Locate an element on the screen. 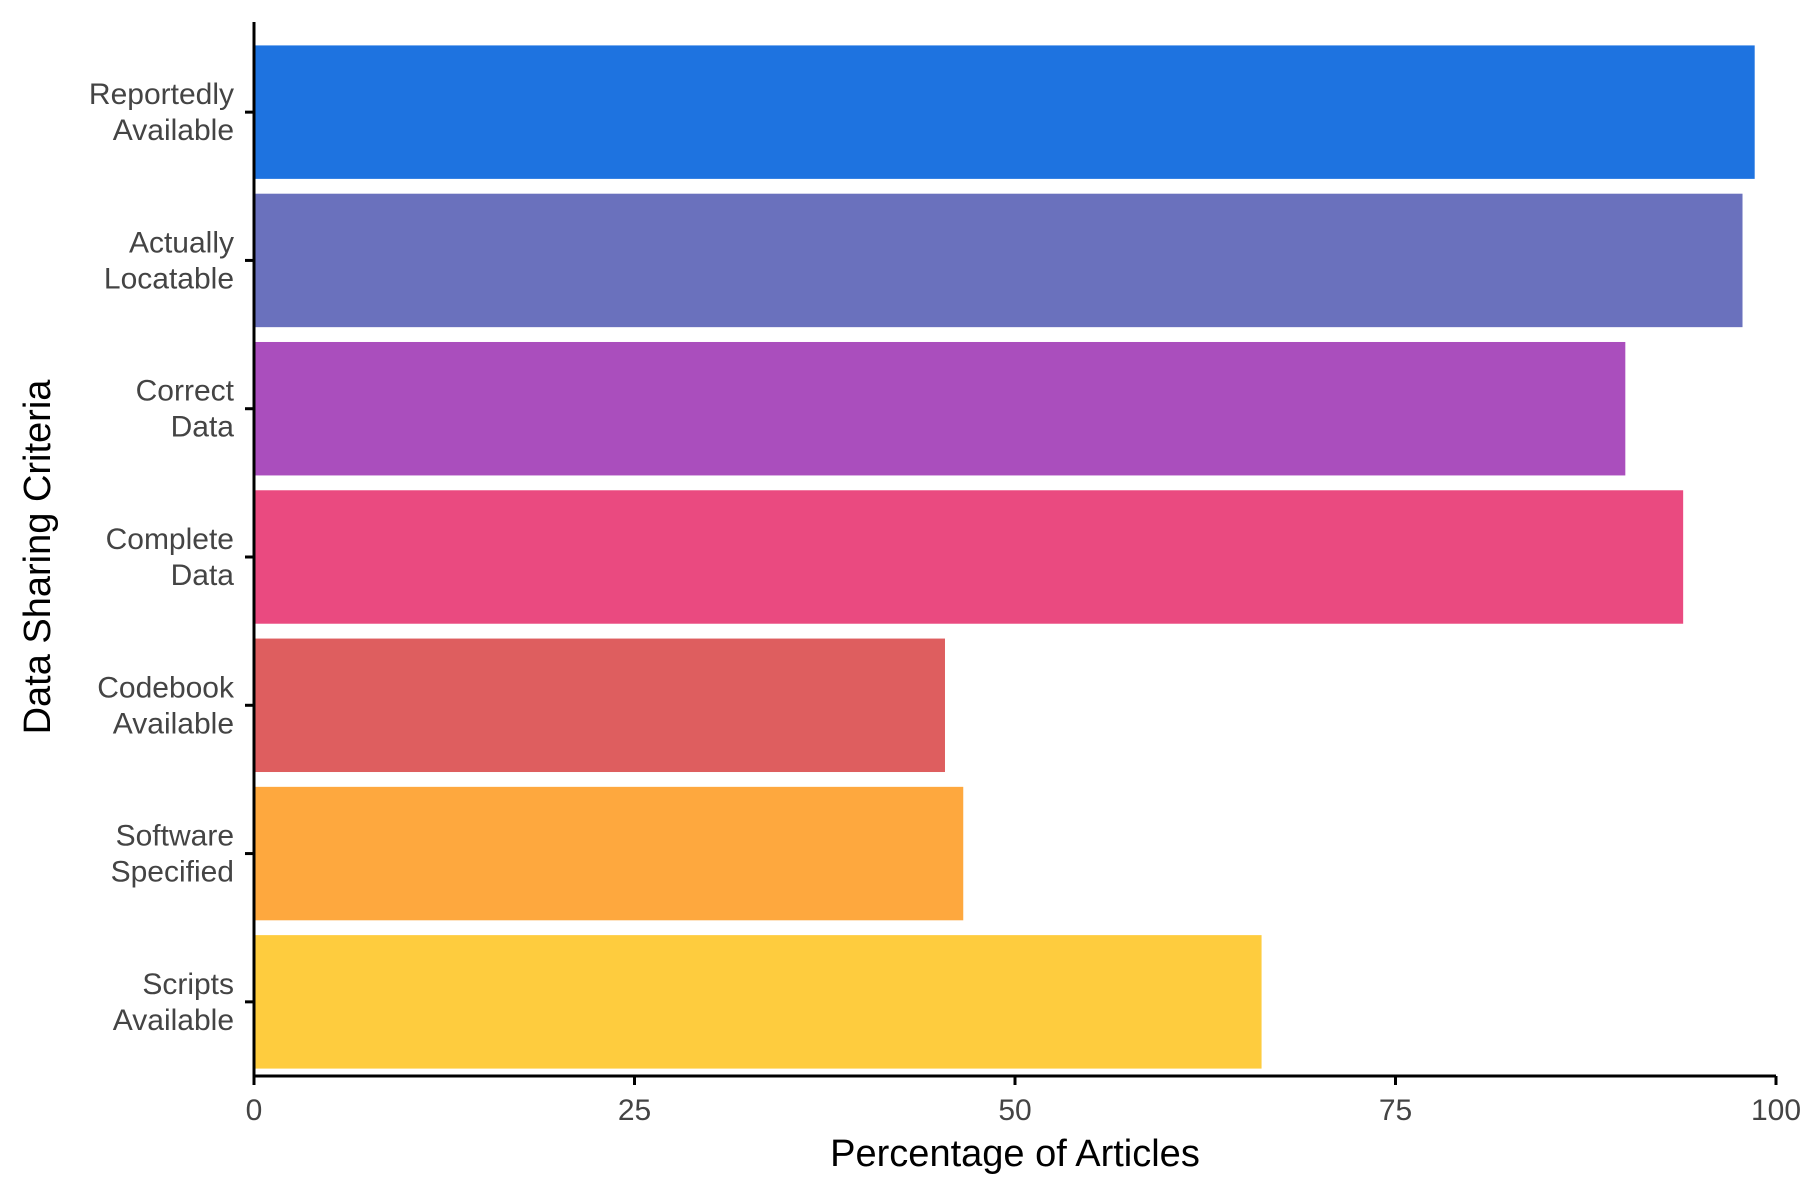 Image resolution: width=1800 pixels, height=1200 pixels. bar-actually-locatable is located at coordinates (998, 260).